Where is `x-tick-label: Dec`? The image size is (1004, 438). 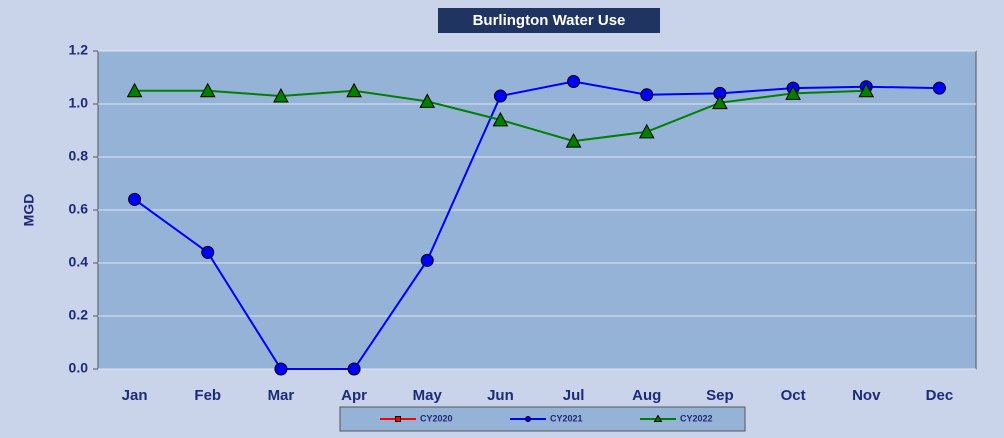
x-tick-label: Dec is located at coordinates (940, 395).